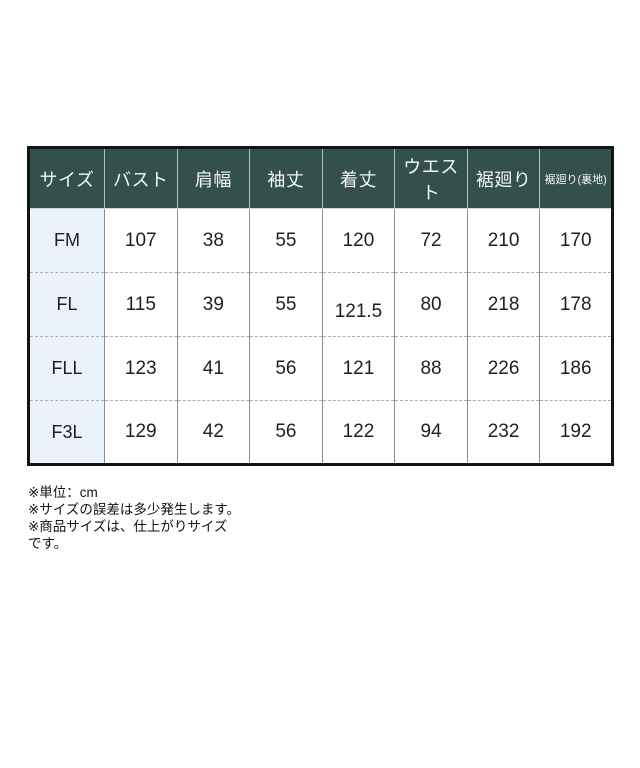 Image resolution: width=640 pixels, height=768 pixels. I want to click on size-value: 123, so click(141, 368).